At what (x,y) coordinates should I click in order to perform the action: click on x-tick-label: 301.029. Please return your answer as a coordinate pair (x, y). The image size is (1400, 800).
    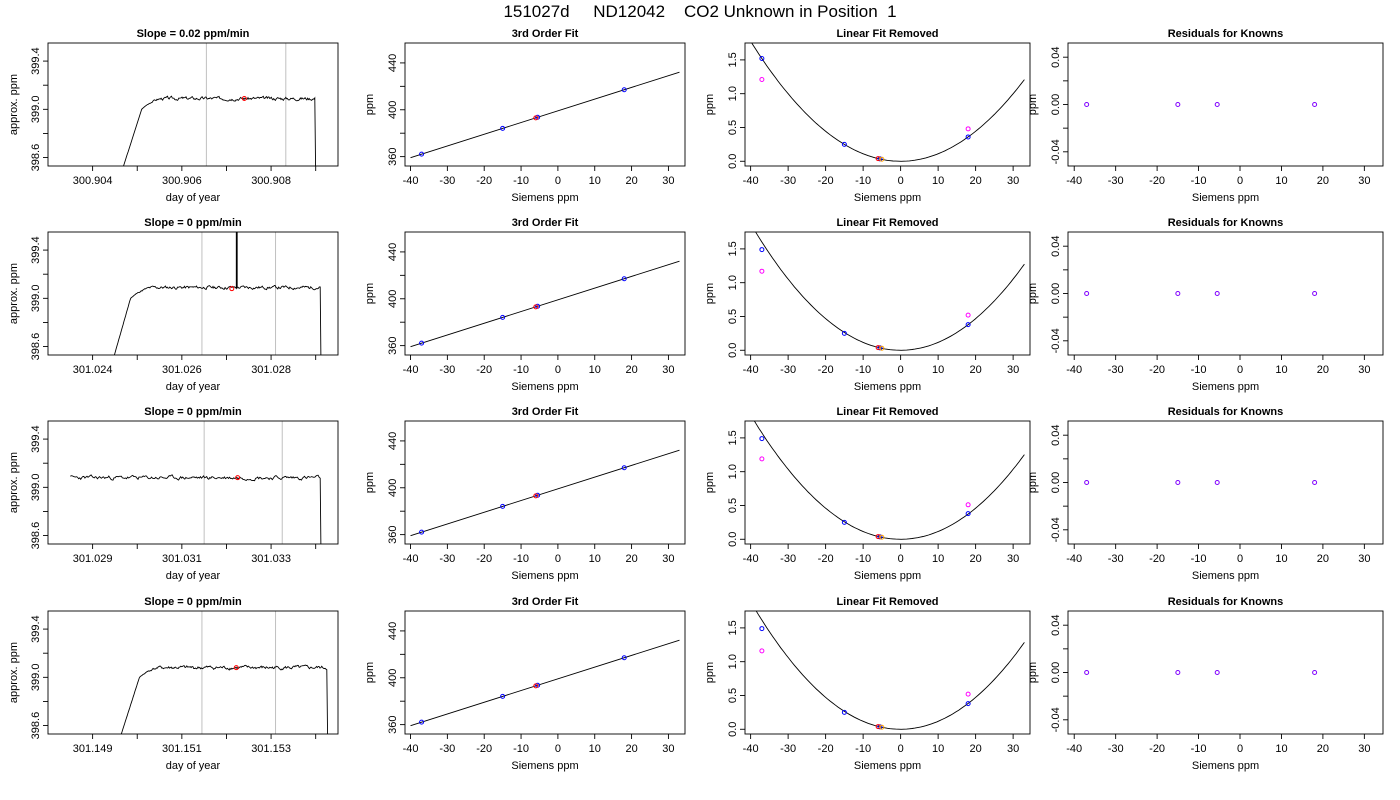
    Looking at the image, I should click on (93, 559).